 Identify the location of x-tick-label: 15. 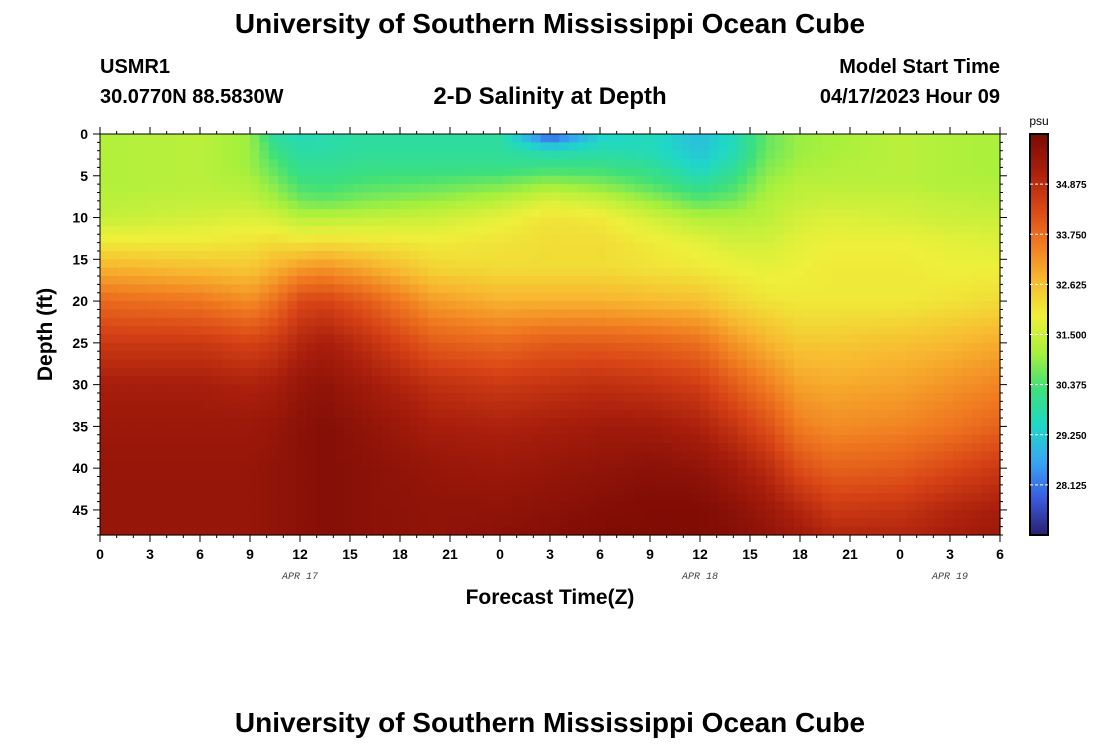
(350, 554).